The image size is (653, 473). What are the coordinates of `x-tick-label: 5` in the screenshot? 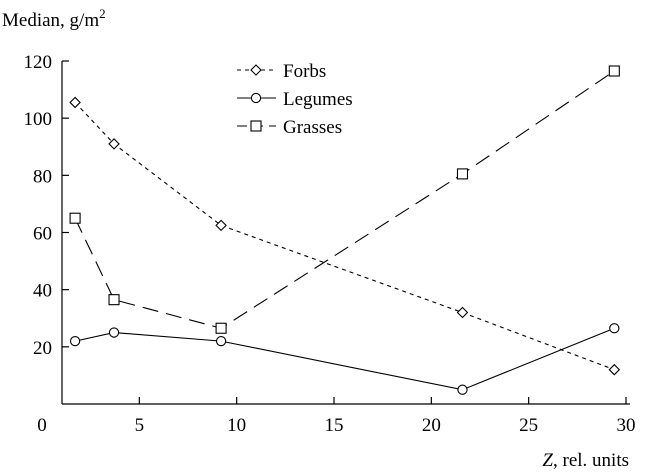 It's located at (140, 425).